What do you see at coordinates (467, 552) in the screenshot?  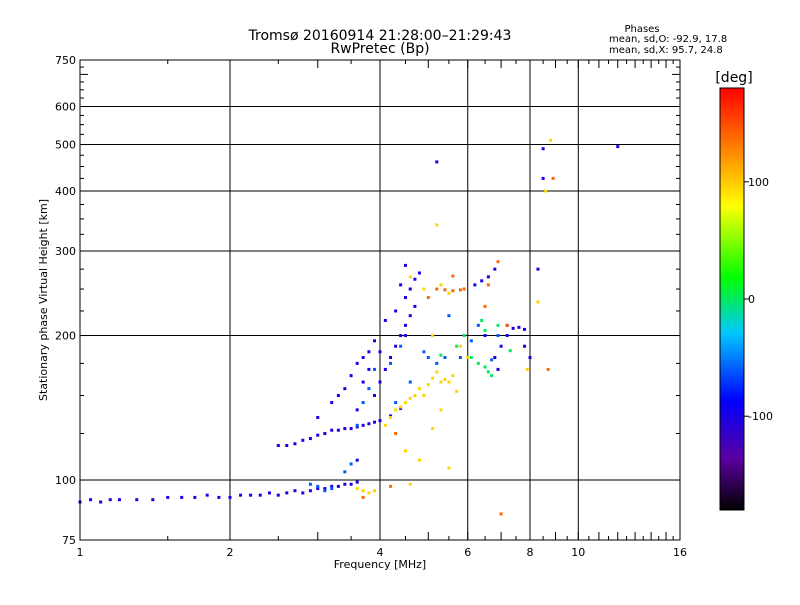 I see `x-tick-label: 6` at bounding box center [467, 552].